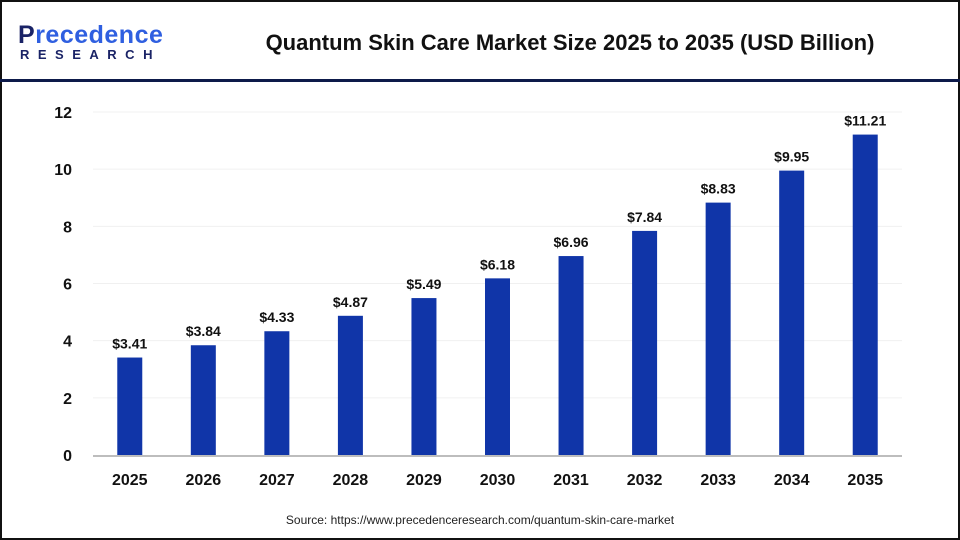 The width and height of the screenshot is (960, 540). I want to click on data-label: $9.95, so click(791, 157).